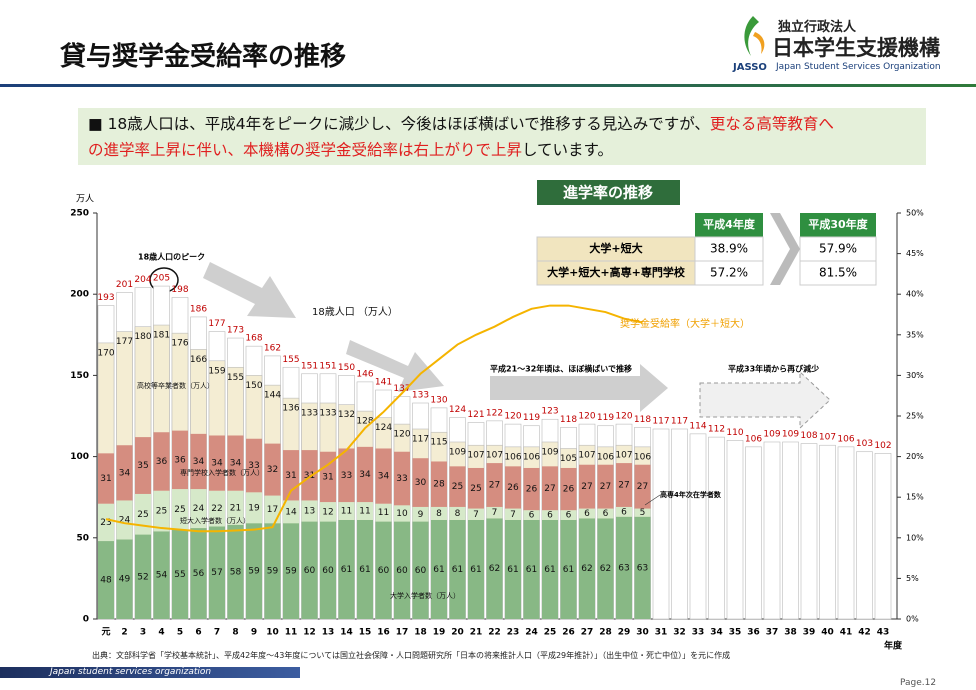  What do you see at coordinates (222, 472) in the screenshot?
I see `series-label: 専門学校入学者数（万人）` at bounding box center [222, 472].